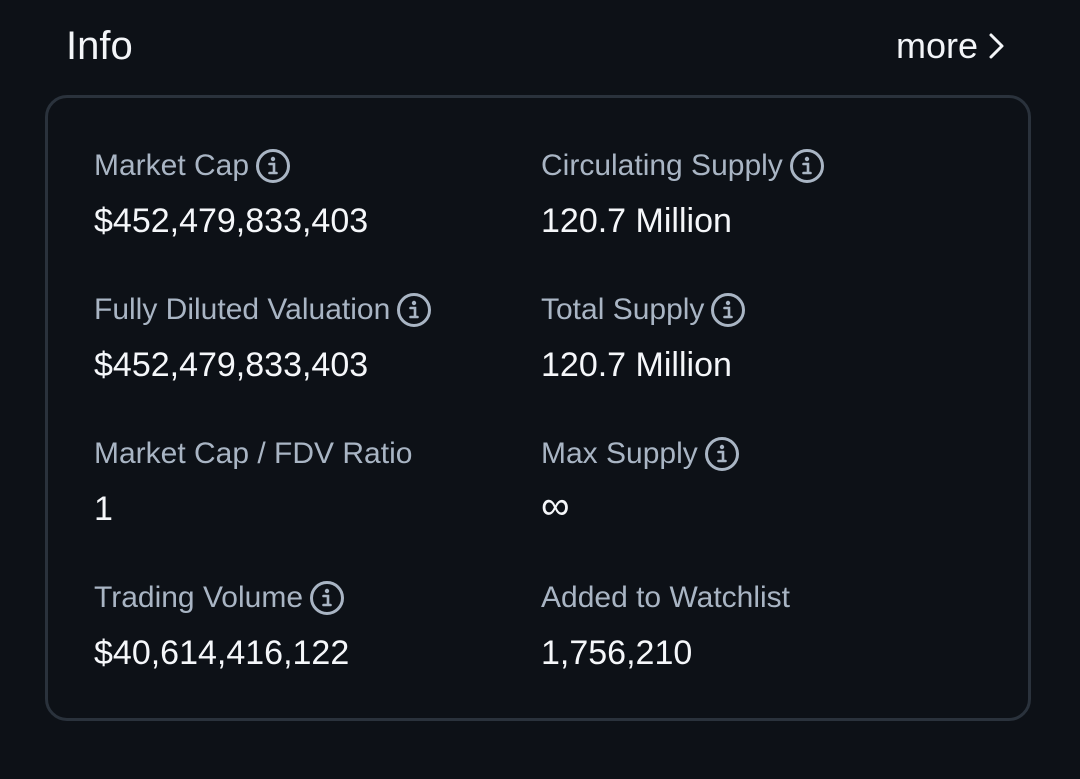  What do you see at coordinates (623, 309) in the screenshot?
I see `stat-label: Total Supply` at bounding box center [623, 309].